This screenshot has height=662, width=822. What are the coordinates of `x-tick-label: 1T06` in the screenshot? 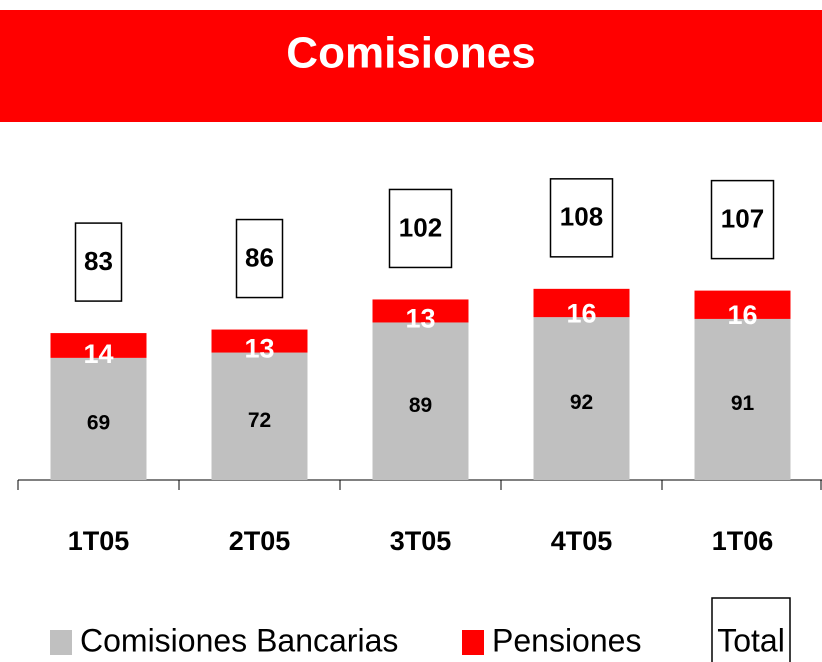 It's located at (743, 541).